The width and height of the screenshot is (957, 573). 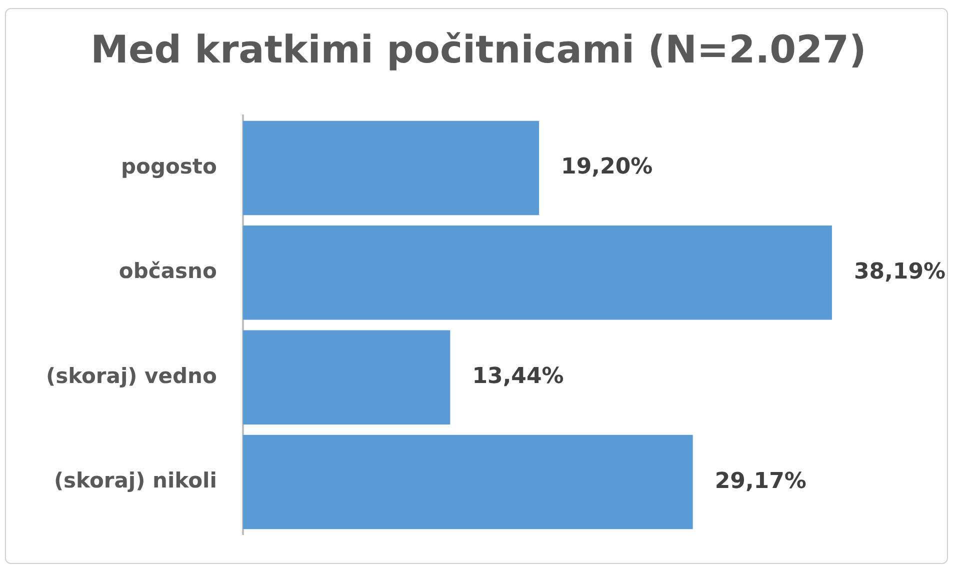 What do you see at coordinates (135, 480) in the screenshot?
I see `y-tick-label: (skoraj) nikoli` at bounding box center [135, 480].